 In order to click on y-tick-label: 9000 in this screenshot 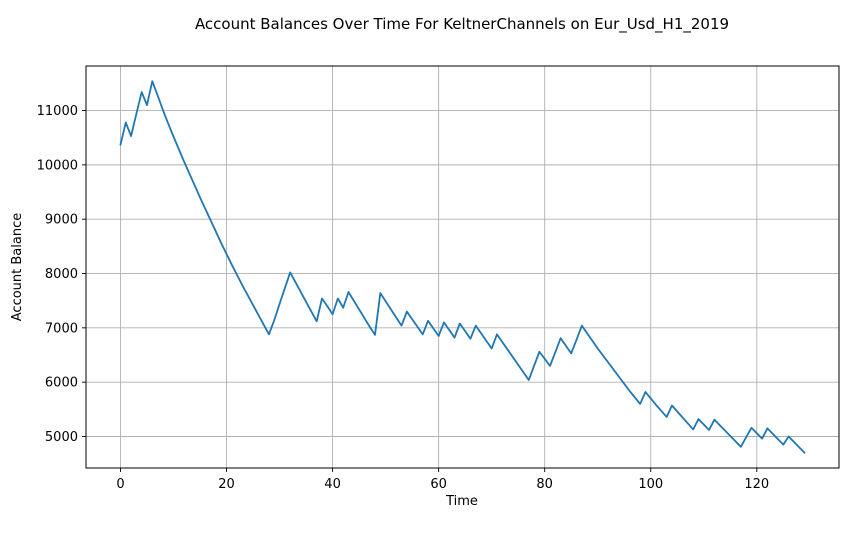, I will do `click(61, 220)`.